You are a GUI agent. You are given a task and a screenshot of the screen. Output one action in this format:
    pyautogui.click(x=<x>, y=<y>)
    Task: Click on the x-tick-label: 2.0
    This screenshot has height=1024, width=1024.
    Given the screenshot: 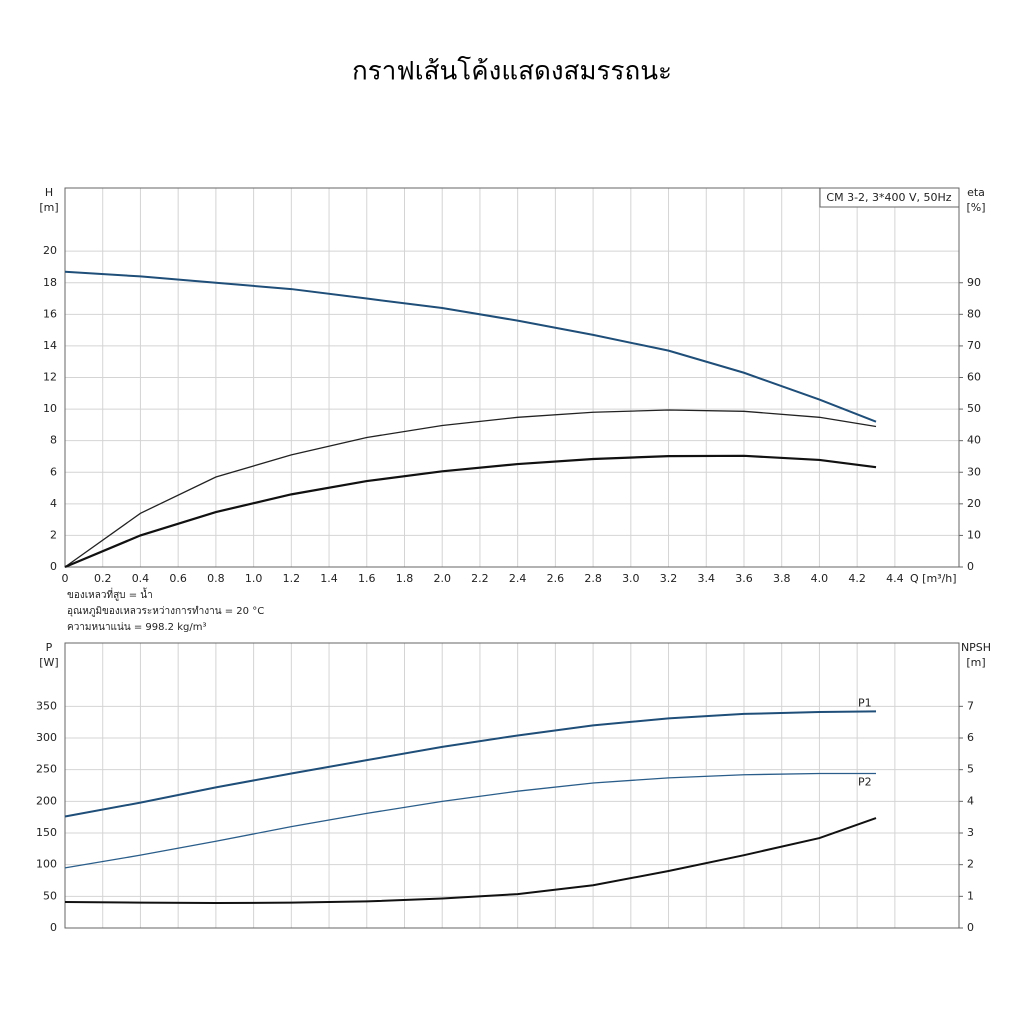 What is the action you would take?
    pyautogui.click(x=442, y=578)
    